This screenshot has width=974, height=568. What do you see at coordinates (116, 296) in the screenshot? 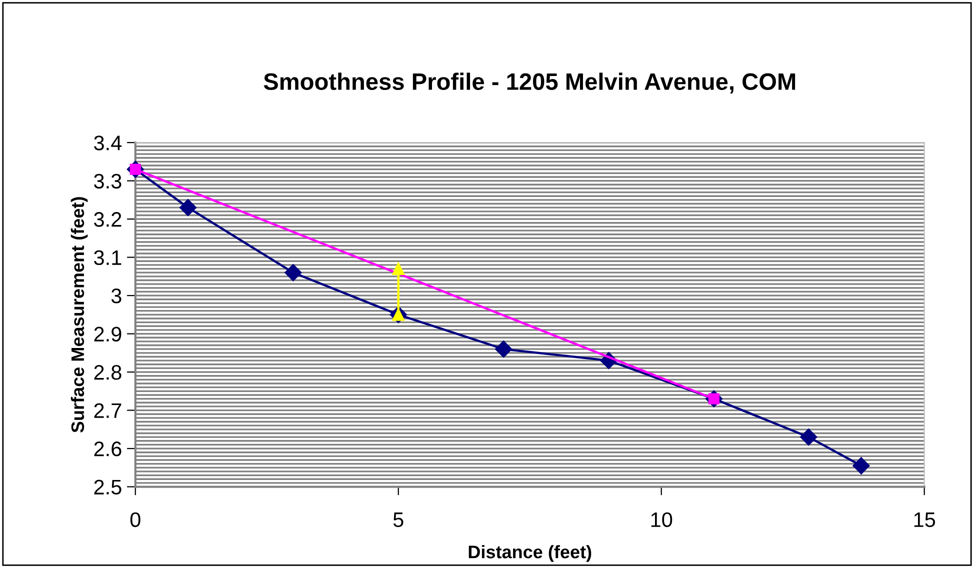
I see `y-tick-label: 3` at bounding box center [116, 296].